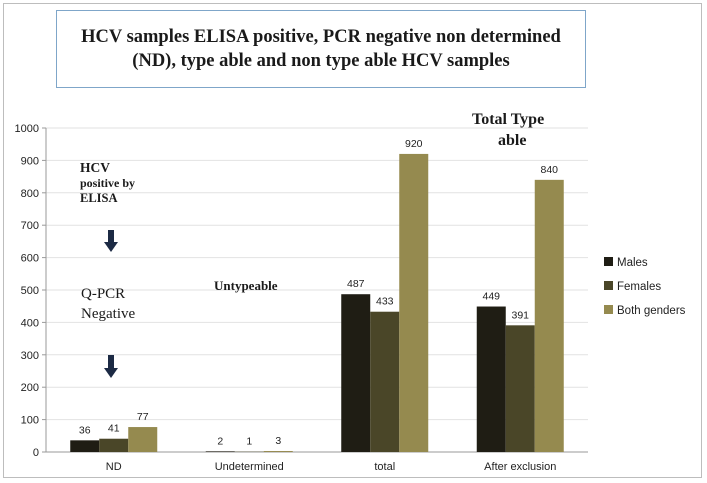  I want to click on data-label: 41, so click(114, 429).